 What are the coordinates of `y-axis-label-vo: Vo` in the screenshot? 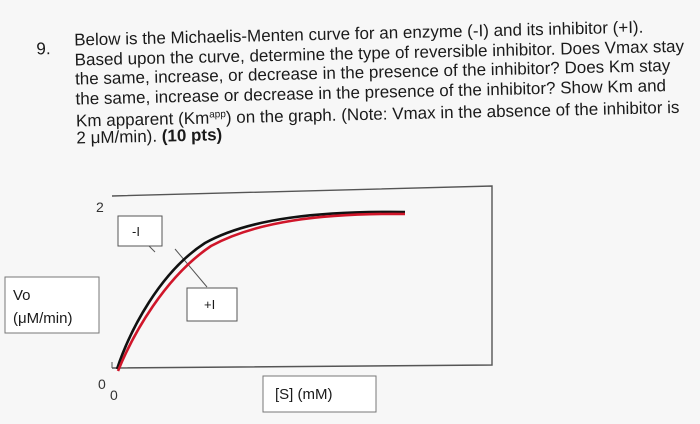 It's located at (22, 295).